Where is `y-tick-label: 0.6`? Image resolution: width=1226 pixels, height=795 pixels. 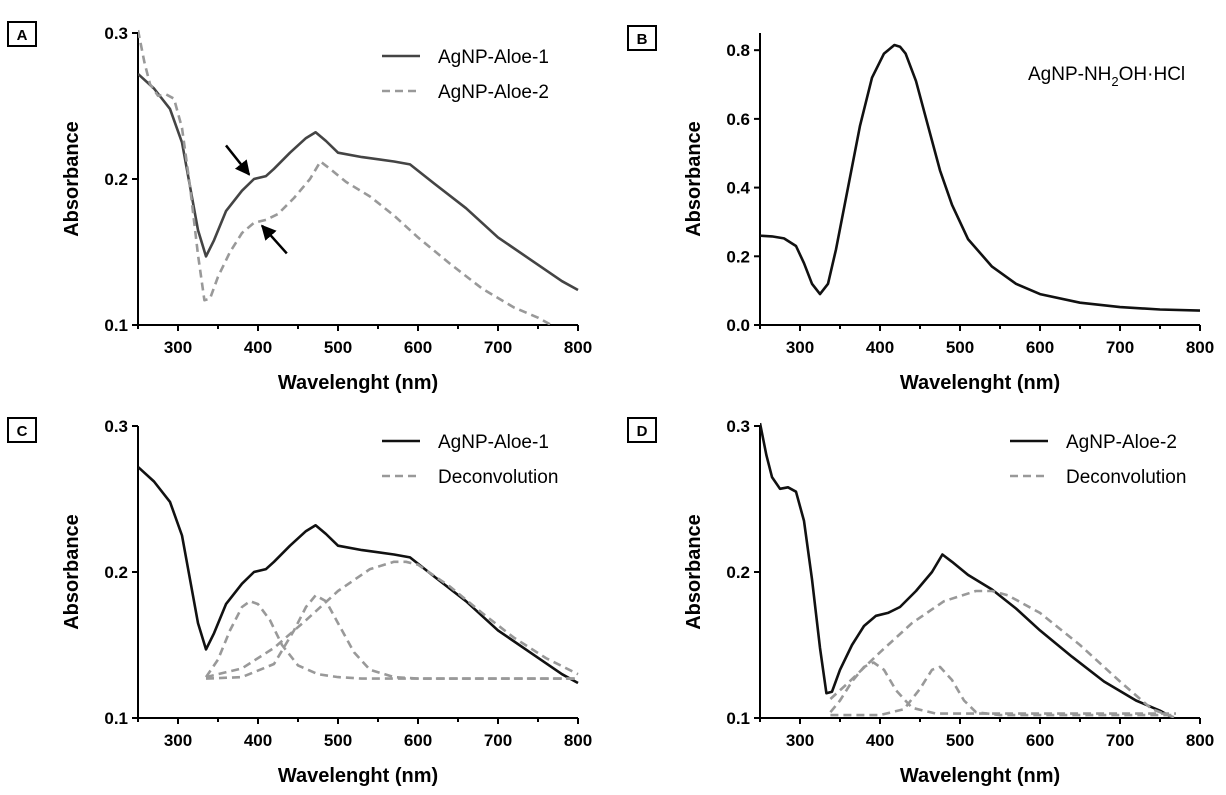 y-tick-label: 0.6 is located at coordinates (738, 119).